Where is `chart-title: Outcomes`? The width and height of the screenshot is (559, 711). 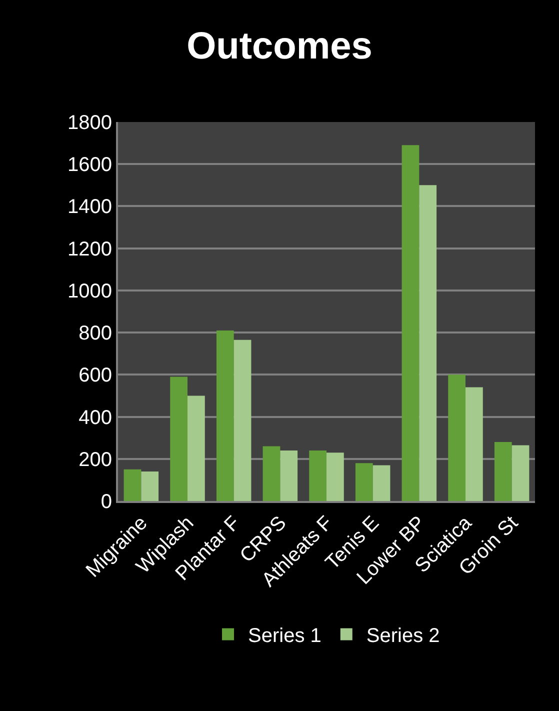 chart-title: Outcomes is located at coordinates (279, 47).